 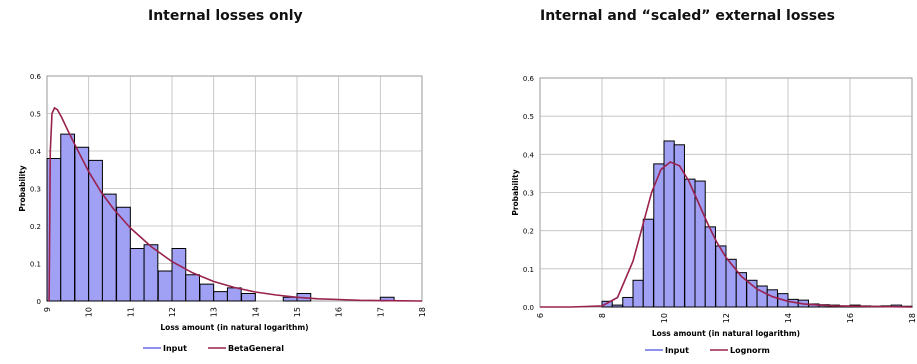 I want to click on x-tick-label: 13, so click(x=214, y=312).